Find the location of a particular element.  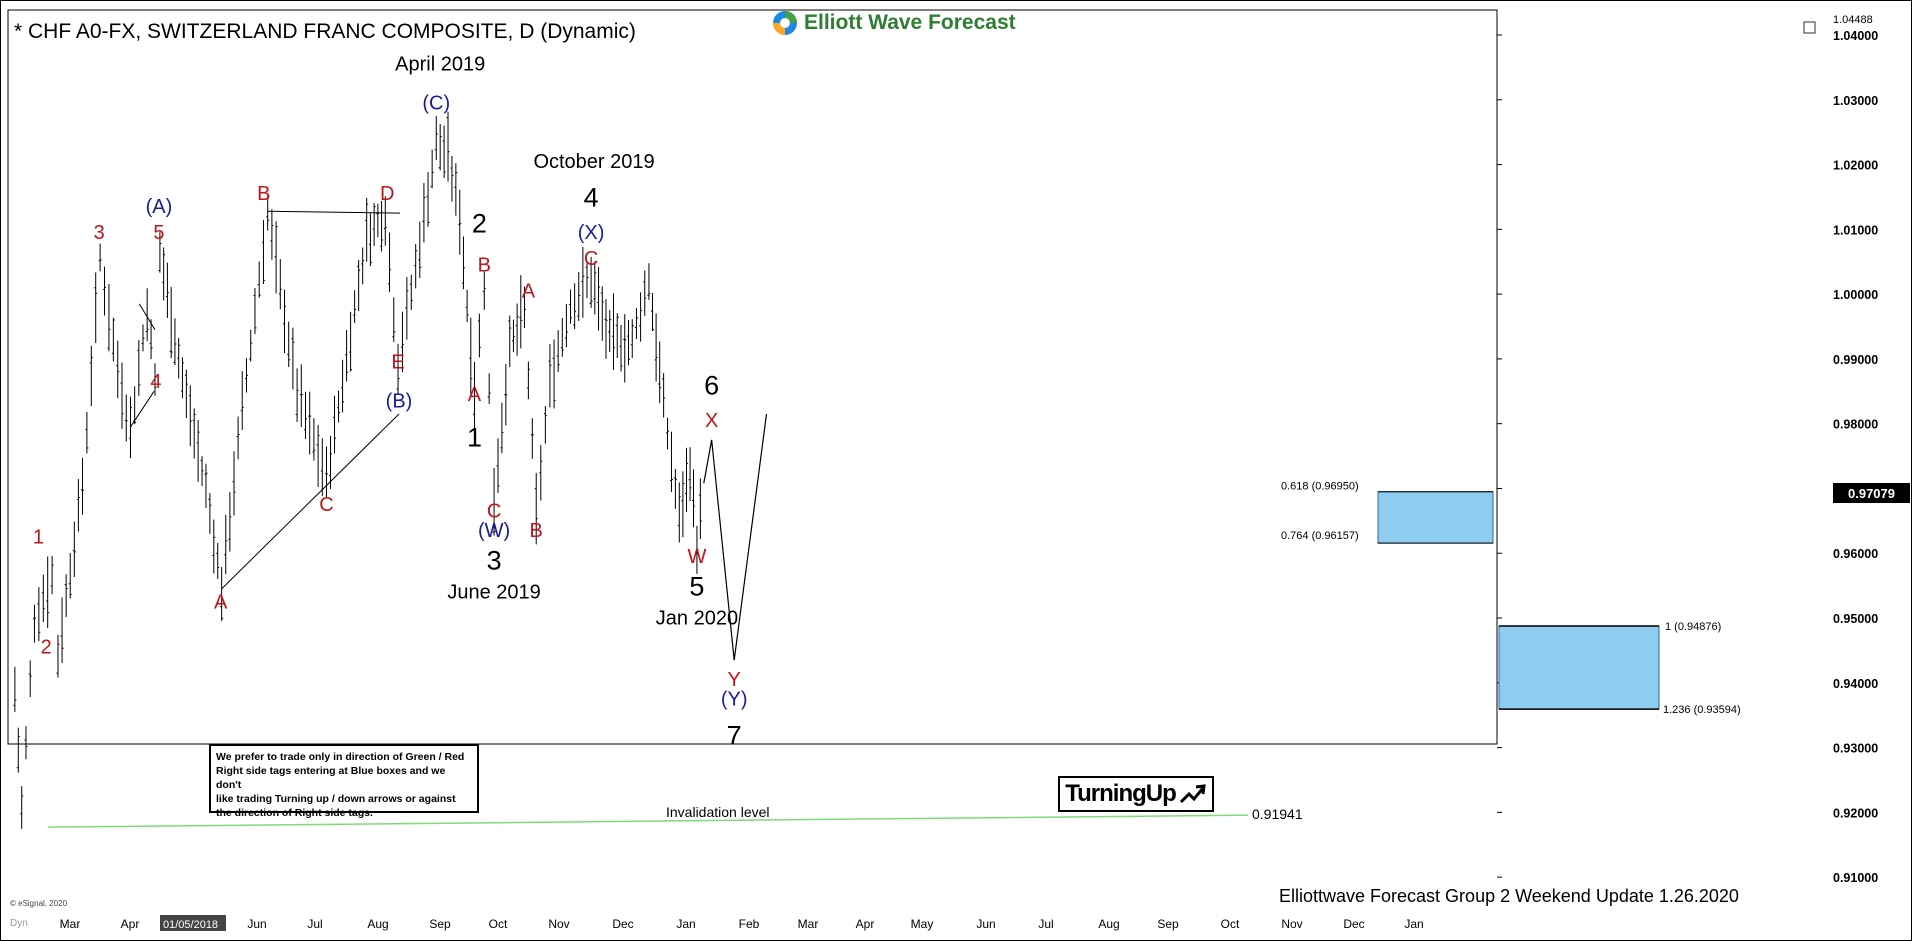

x-tick-label: Nov is located at coordinates (558, 924).